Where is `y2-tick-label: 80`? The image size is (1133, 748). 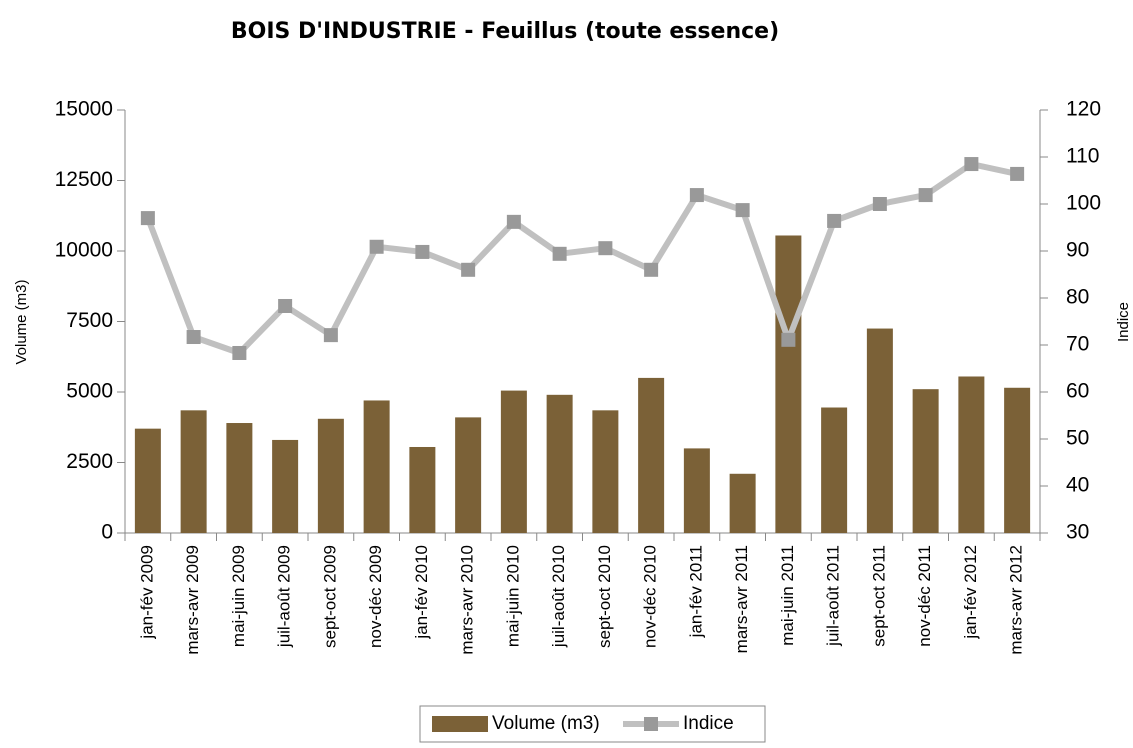 y2-tick-label: 80 is located at coordinates (1077, 297).